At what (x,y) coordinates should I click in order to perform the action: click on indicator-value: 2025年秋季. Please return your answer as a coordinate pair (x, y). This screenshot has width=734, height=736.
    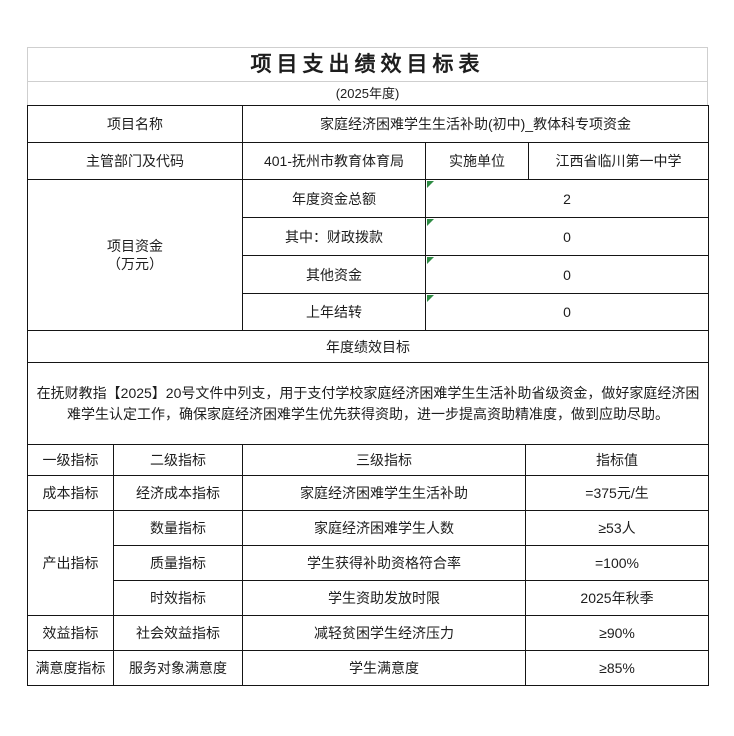
    Looking at the image, I should click on (617, 597).